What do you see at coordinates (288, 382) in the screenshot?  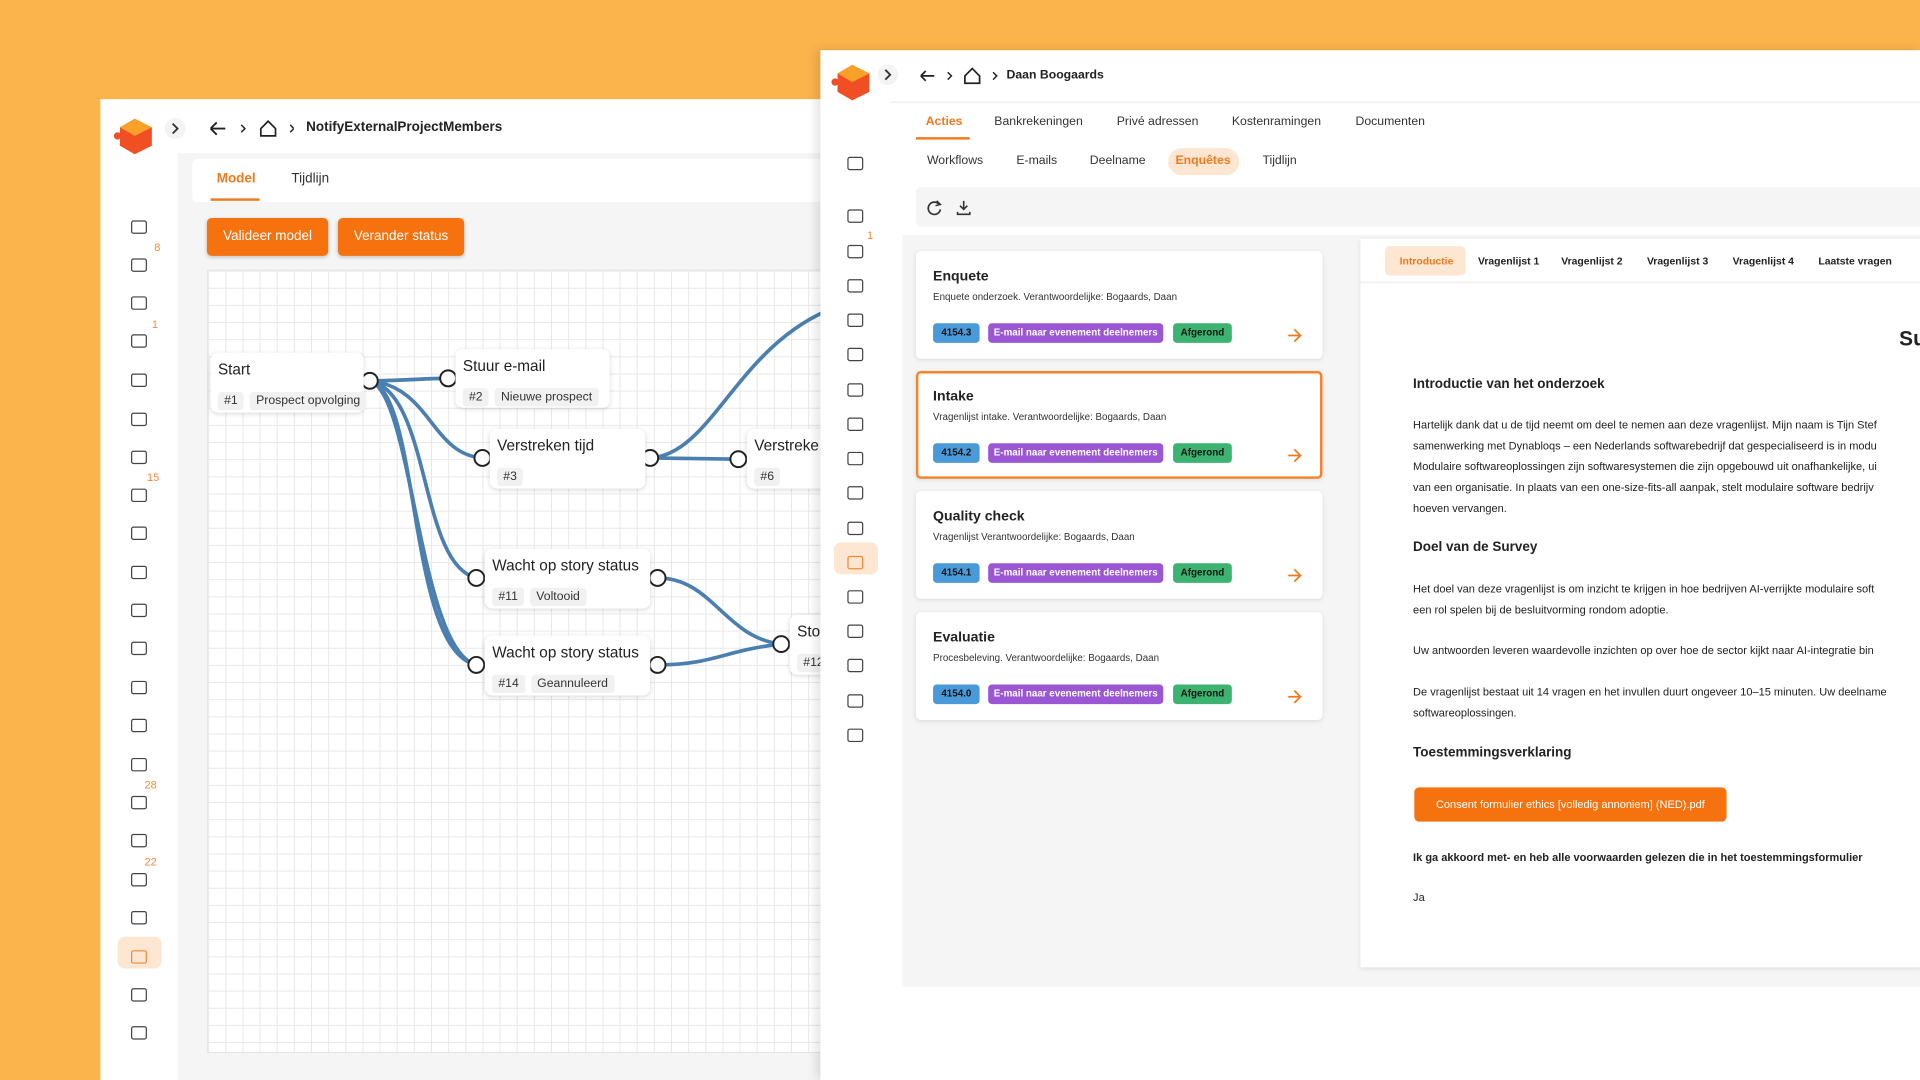 I see `workflow-node: Start #1 Prospect opvolging` at bounding box center [288, 382].